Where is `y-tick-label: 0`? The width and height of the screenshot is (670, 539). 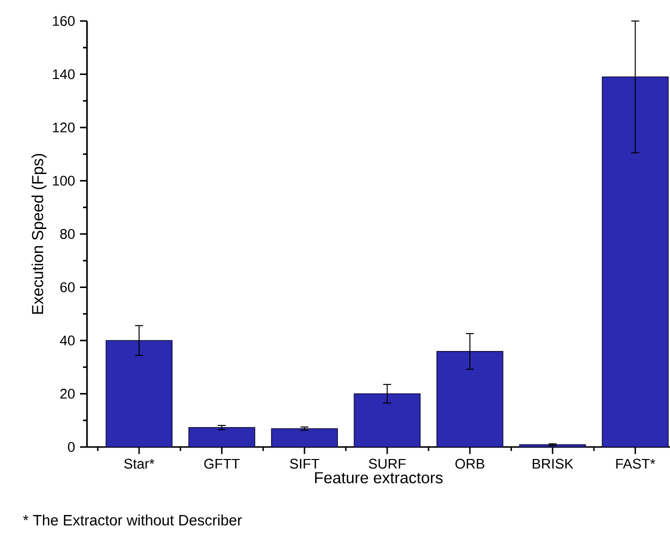
y-tick-label: 0 is located at coordinates (71, 447).